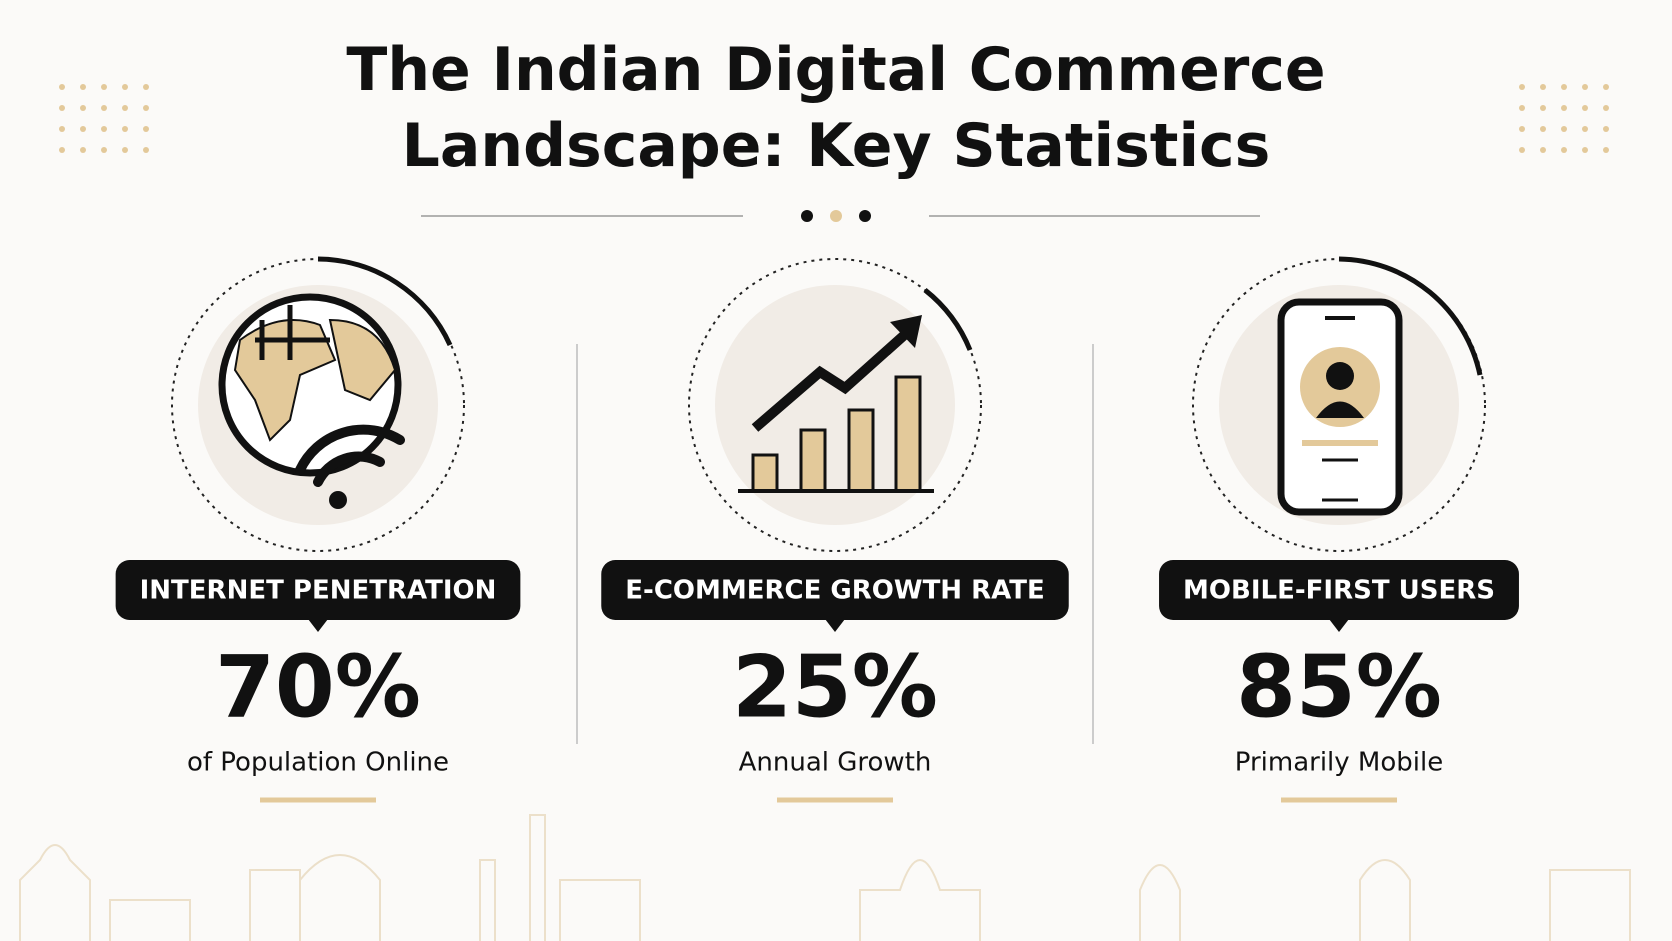  Describe the element at coordinates (835, 687) in the screenshot. I see `stat-value: 25%` at that location.